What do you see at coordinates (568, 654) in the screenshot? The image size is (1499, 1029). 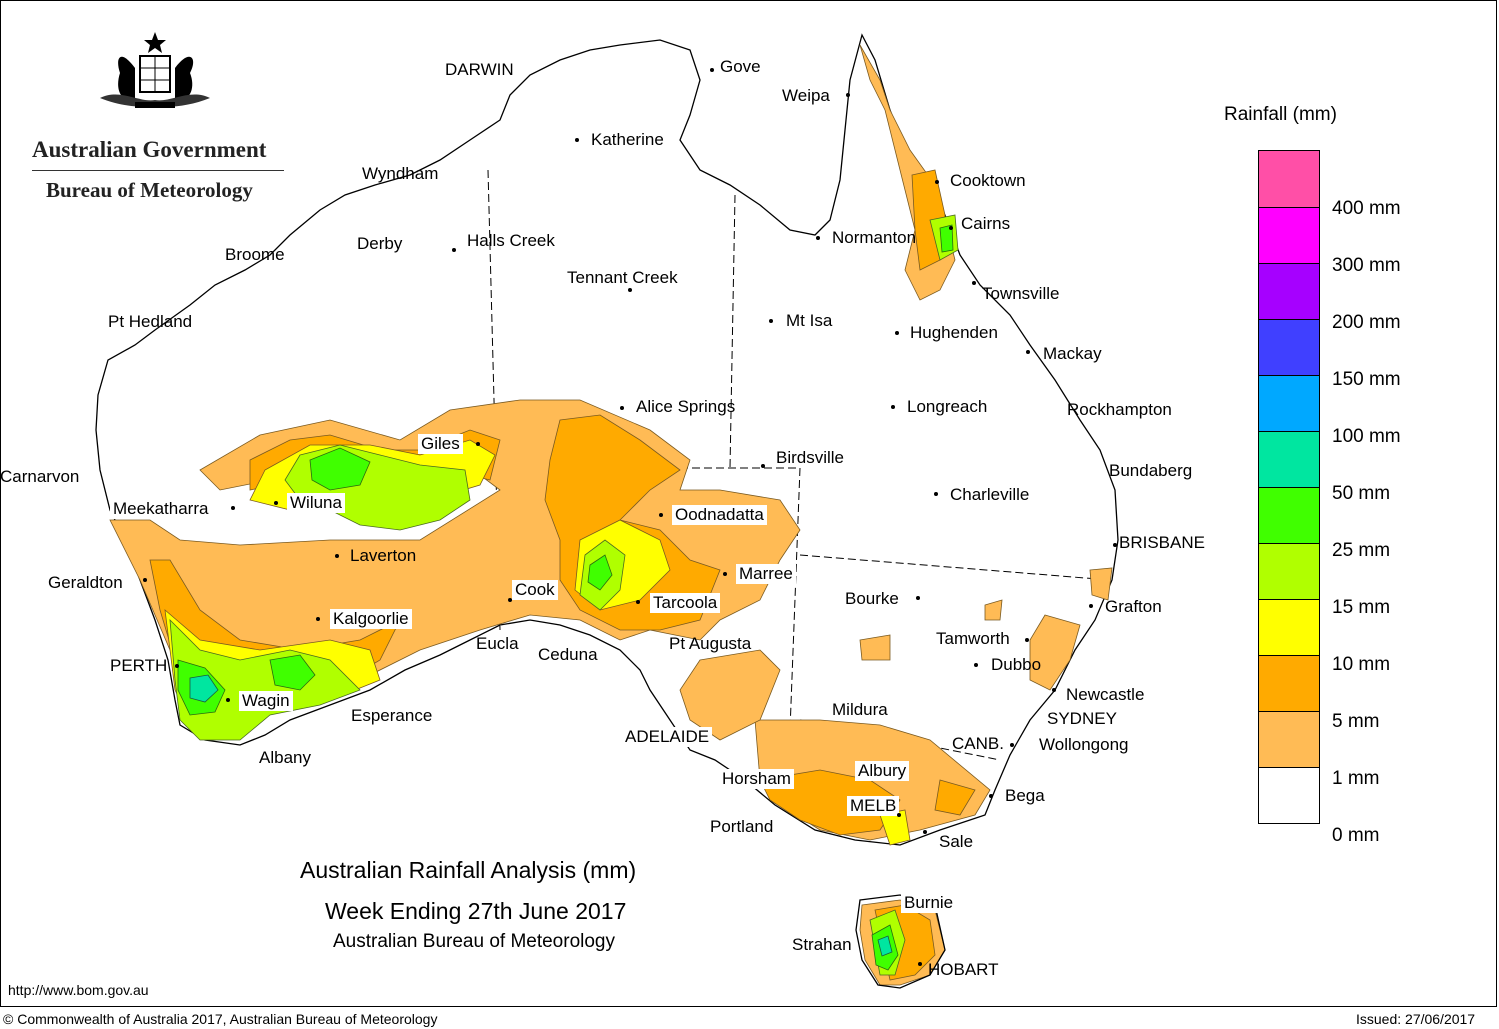 I see `city-label: Ceduna` at bounding box center [568, 654].